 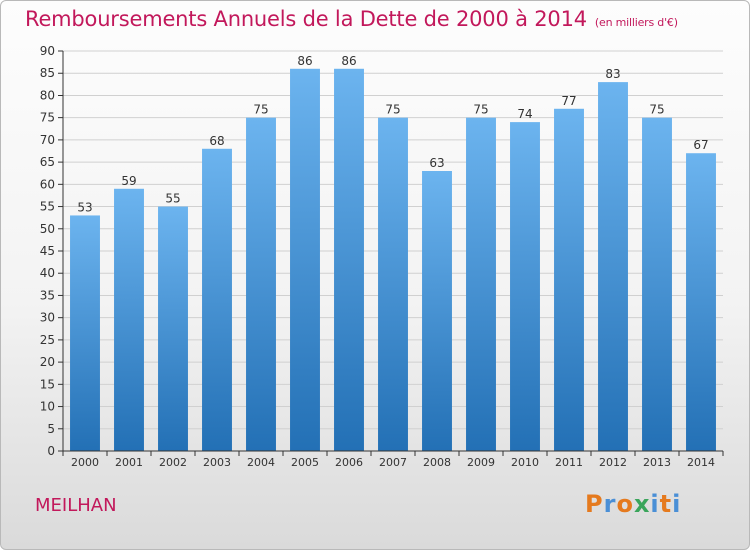 I want to click on data-label-2005: 86, so click(x=304, y=61).